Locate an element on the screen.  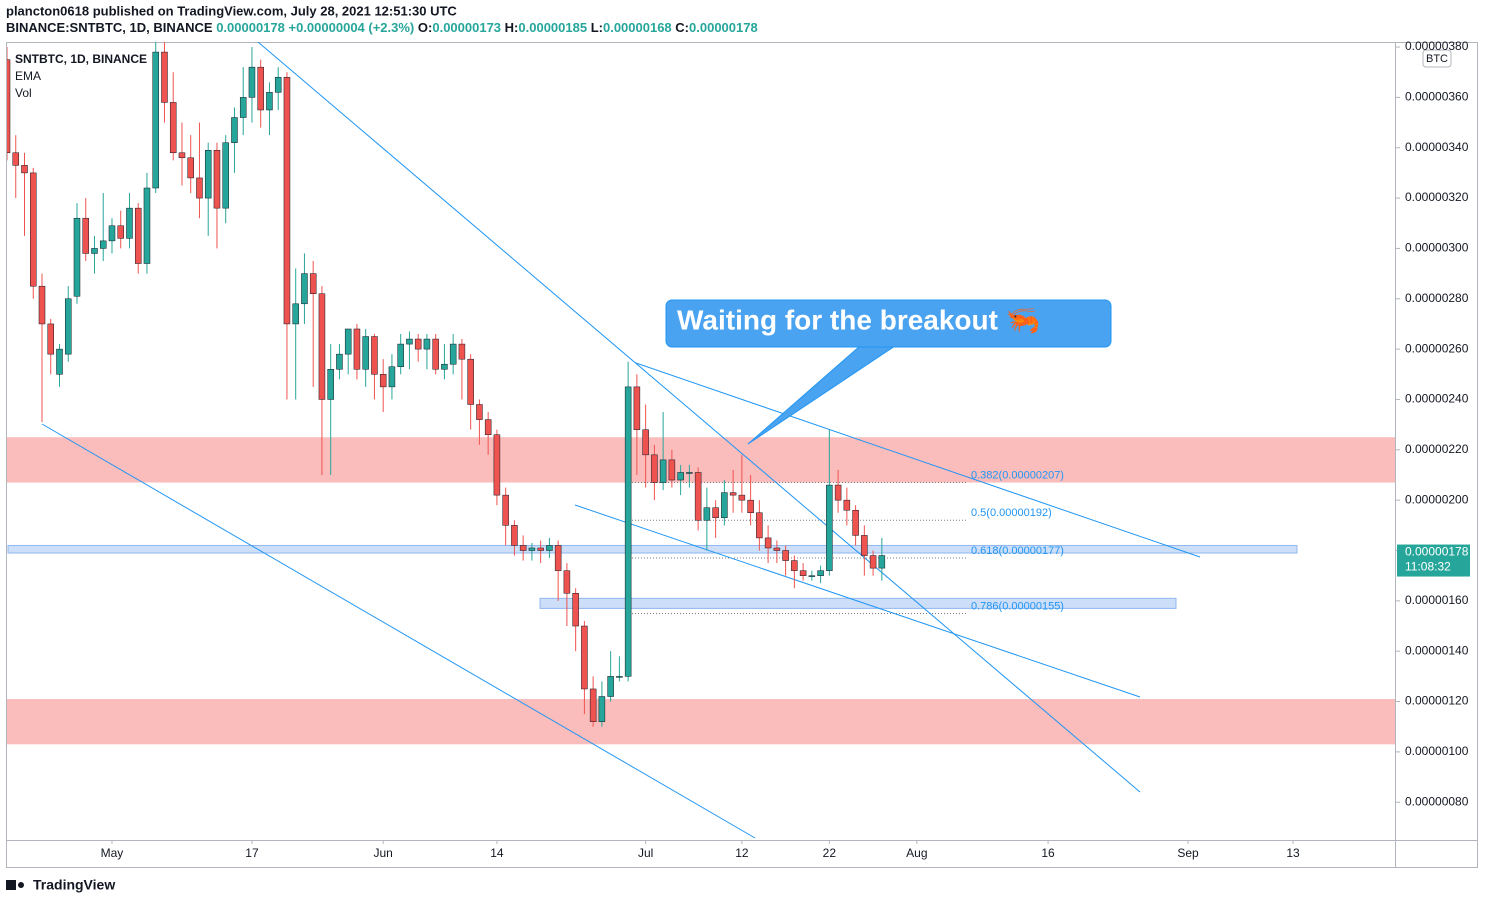
legend-vol: Vol is located at coordinates (23, 93).